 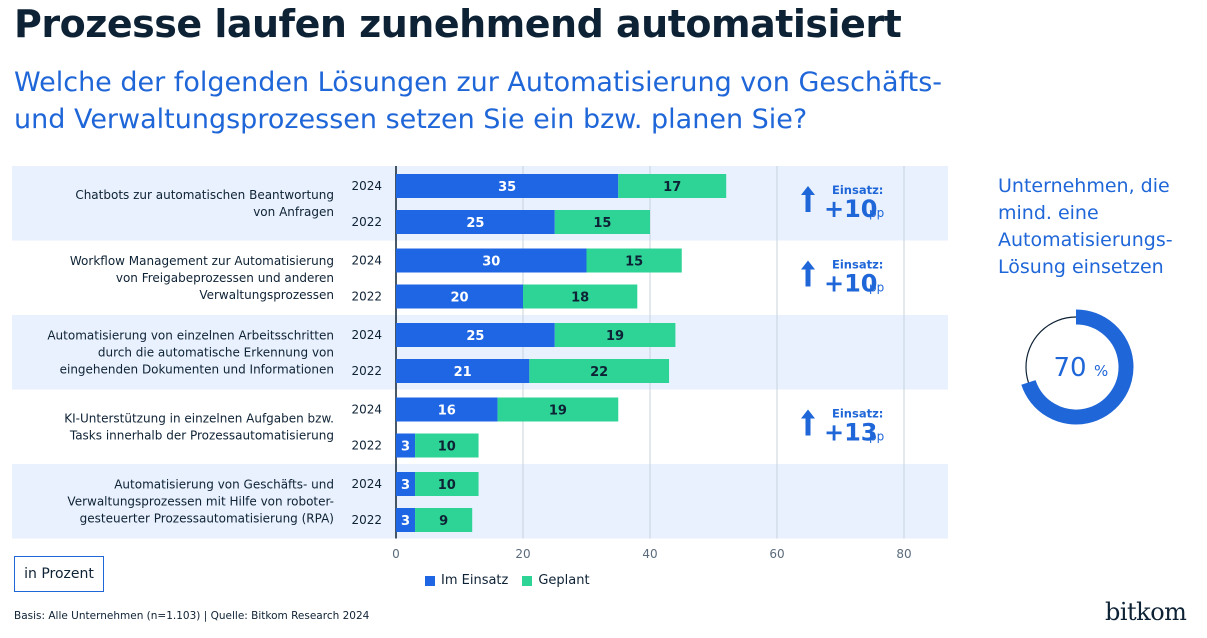 I want to click on x-tick-label: 80, so click(x=903, y=554).